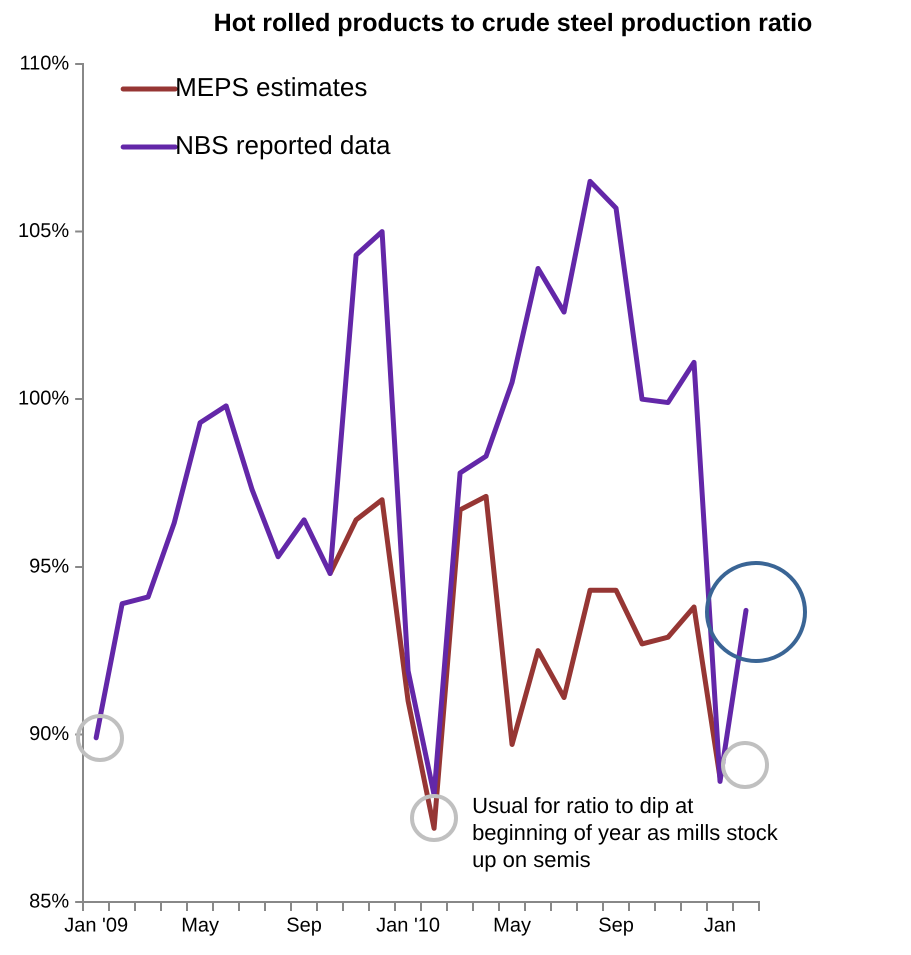  Describe the element at coordinates (283, 145) in the screenshot. I see `legend-label: NBS reported data` at that location.